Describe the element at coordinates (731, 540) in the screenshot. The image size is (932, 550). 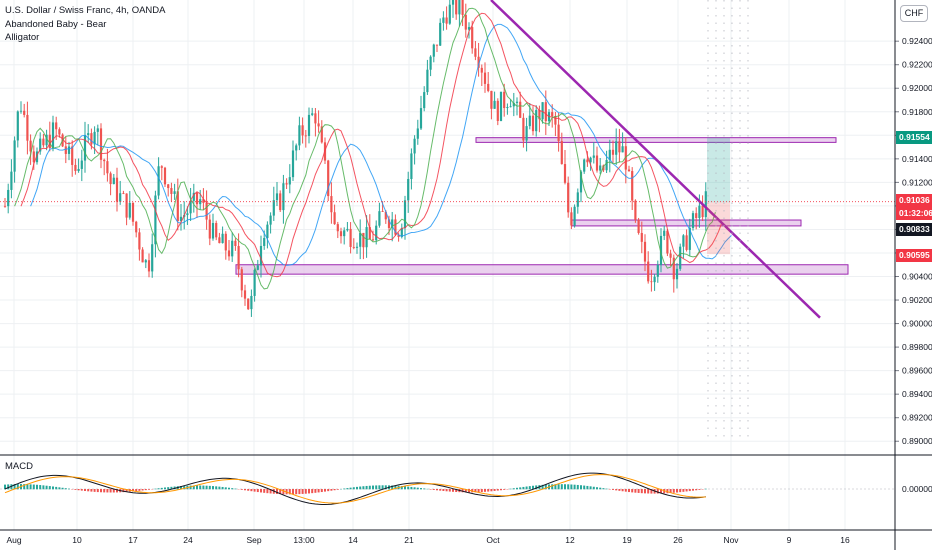
I see `x-tick-label: Nov` at that location.